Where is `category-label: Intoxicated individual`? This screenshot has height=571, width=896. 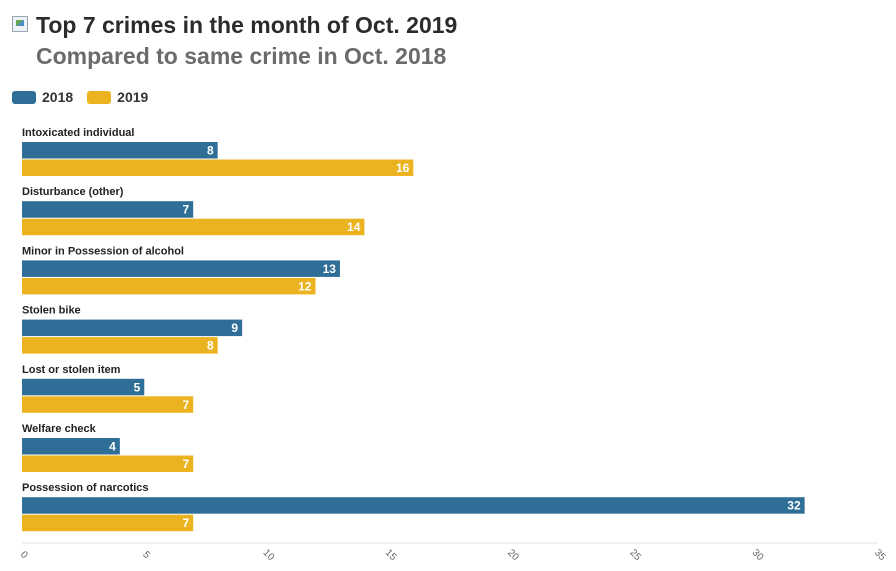
category-label: Intoxicated individual is located at coordinates (78, 133).